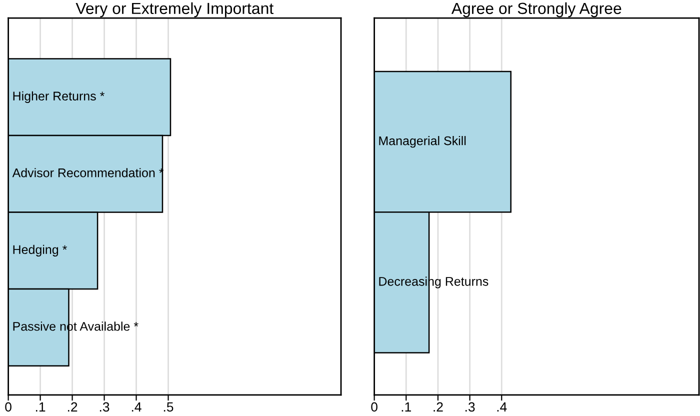 This screenshot has width=700, height=416. Describe the element at coordinates (175, 10) in the screenshot. I see `chart-title: Very or Extremely Important` at that location.